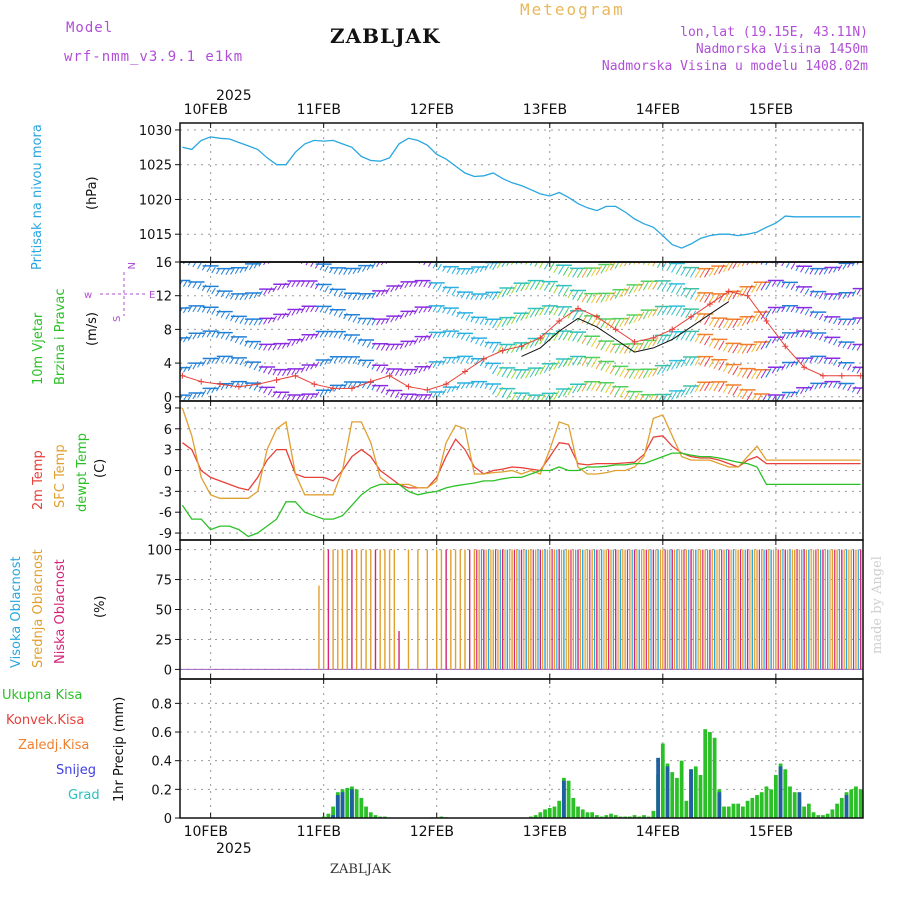 This screenshot has height=900, width=900. Describe the element at coordinates (154, 57) in the screenshot. I see `model-name: wrf-nmm_v3.9.1 e1km` at that location.